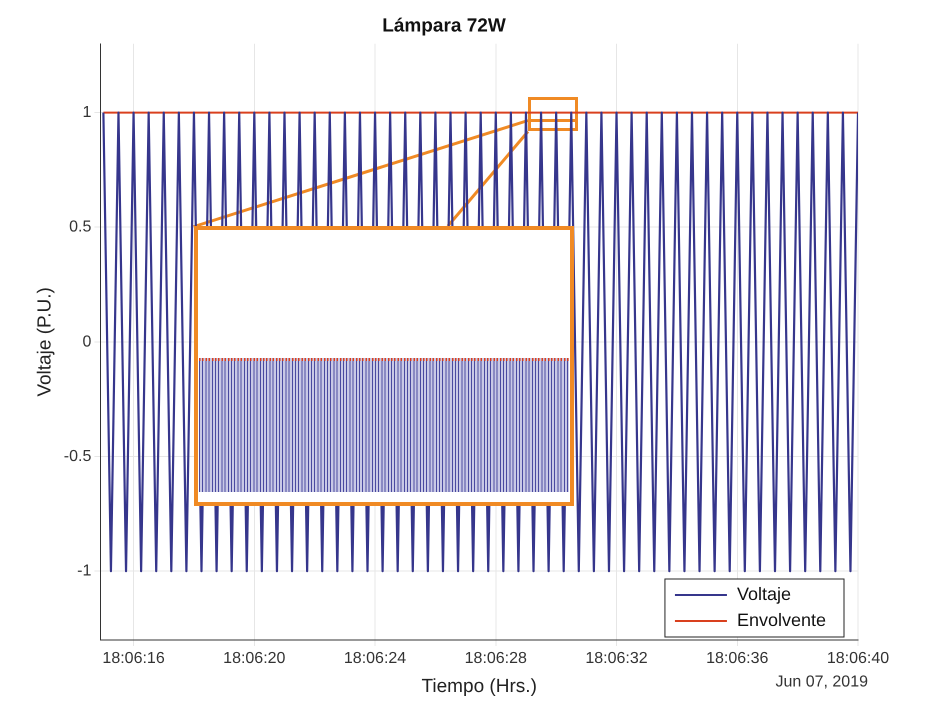 The width and height of the screenshot is (933, 707). I want to click on x-tick-label: 18:06:32, so click(616, 659).